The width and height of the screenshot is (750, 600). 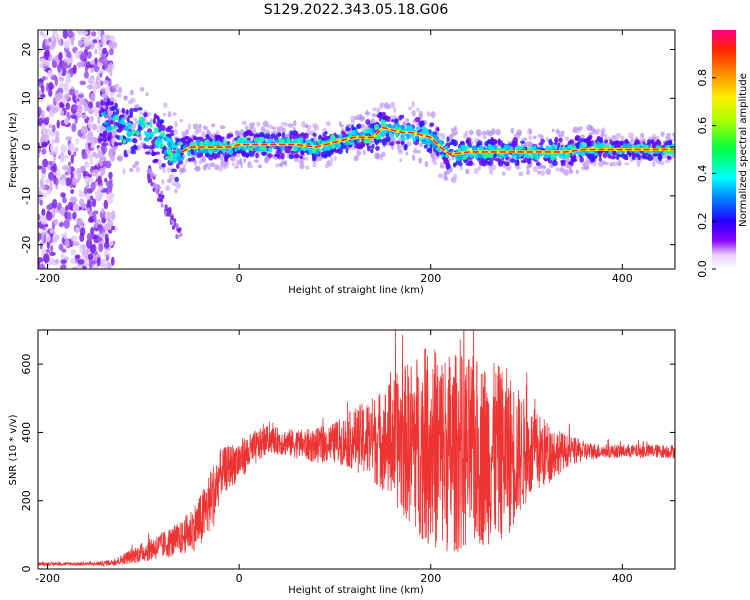 I want to click on colorbar-tick-label: 0.0, so click(x=702, y=269).